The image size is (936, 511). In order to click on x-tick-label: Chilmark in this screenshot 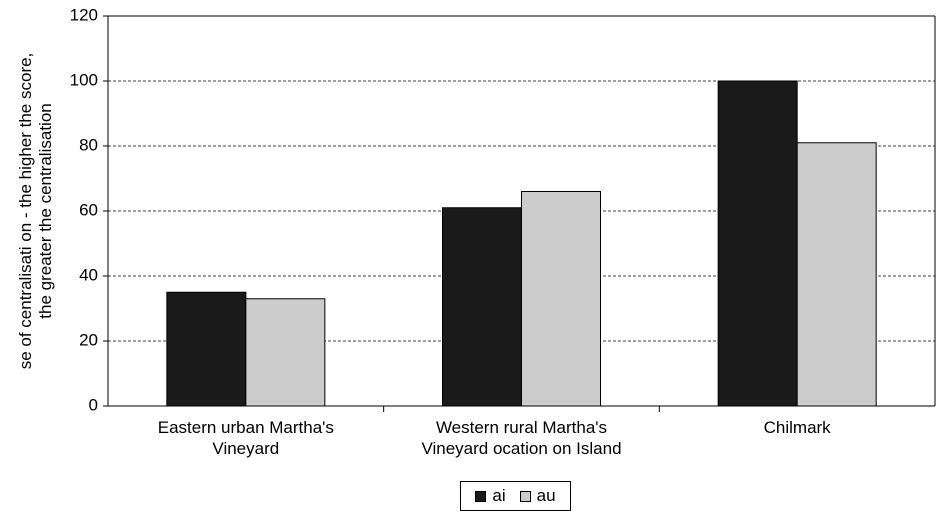, I will do `click(797, 427)`.